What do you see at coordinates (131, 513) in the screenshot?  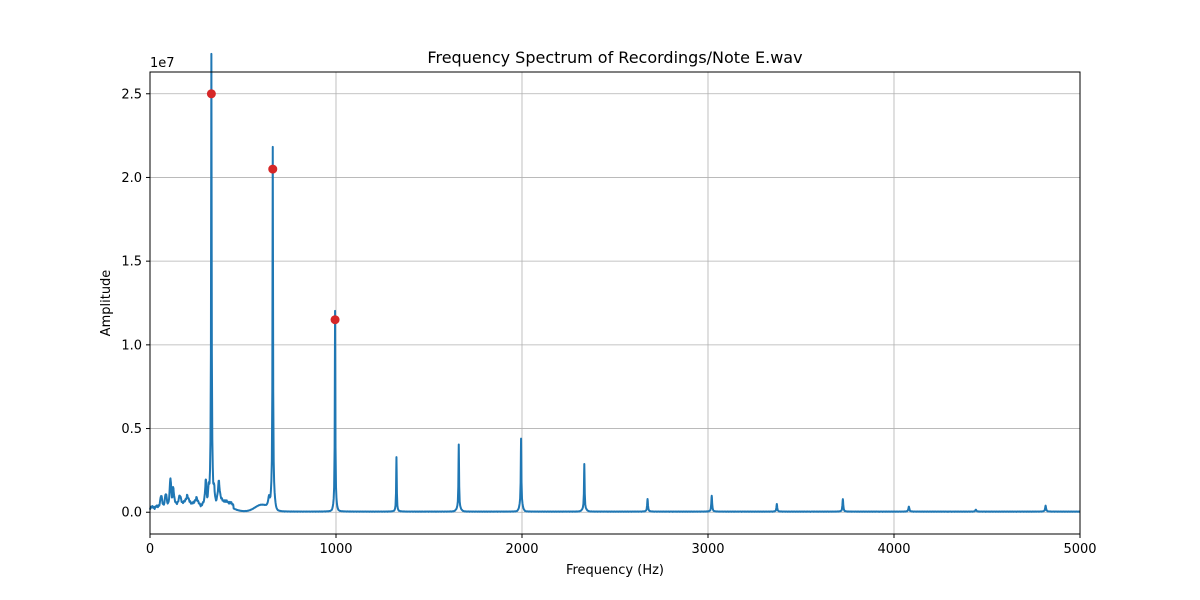 I see `y-tick-label-0: 0.0` at bounding box center [131, 513].